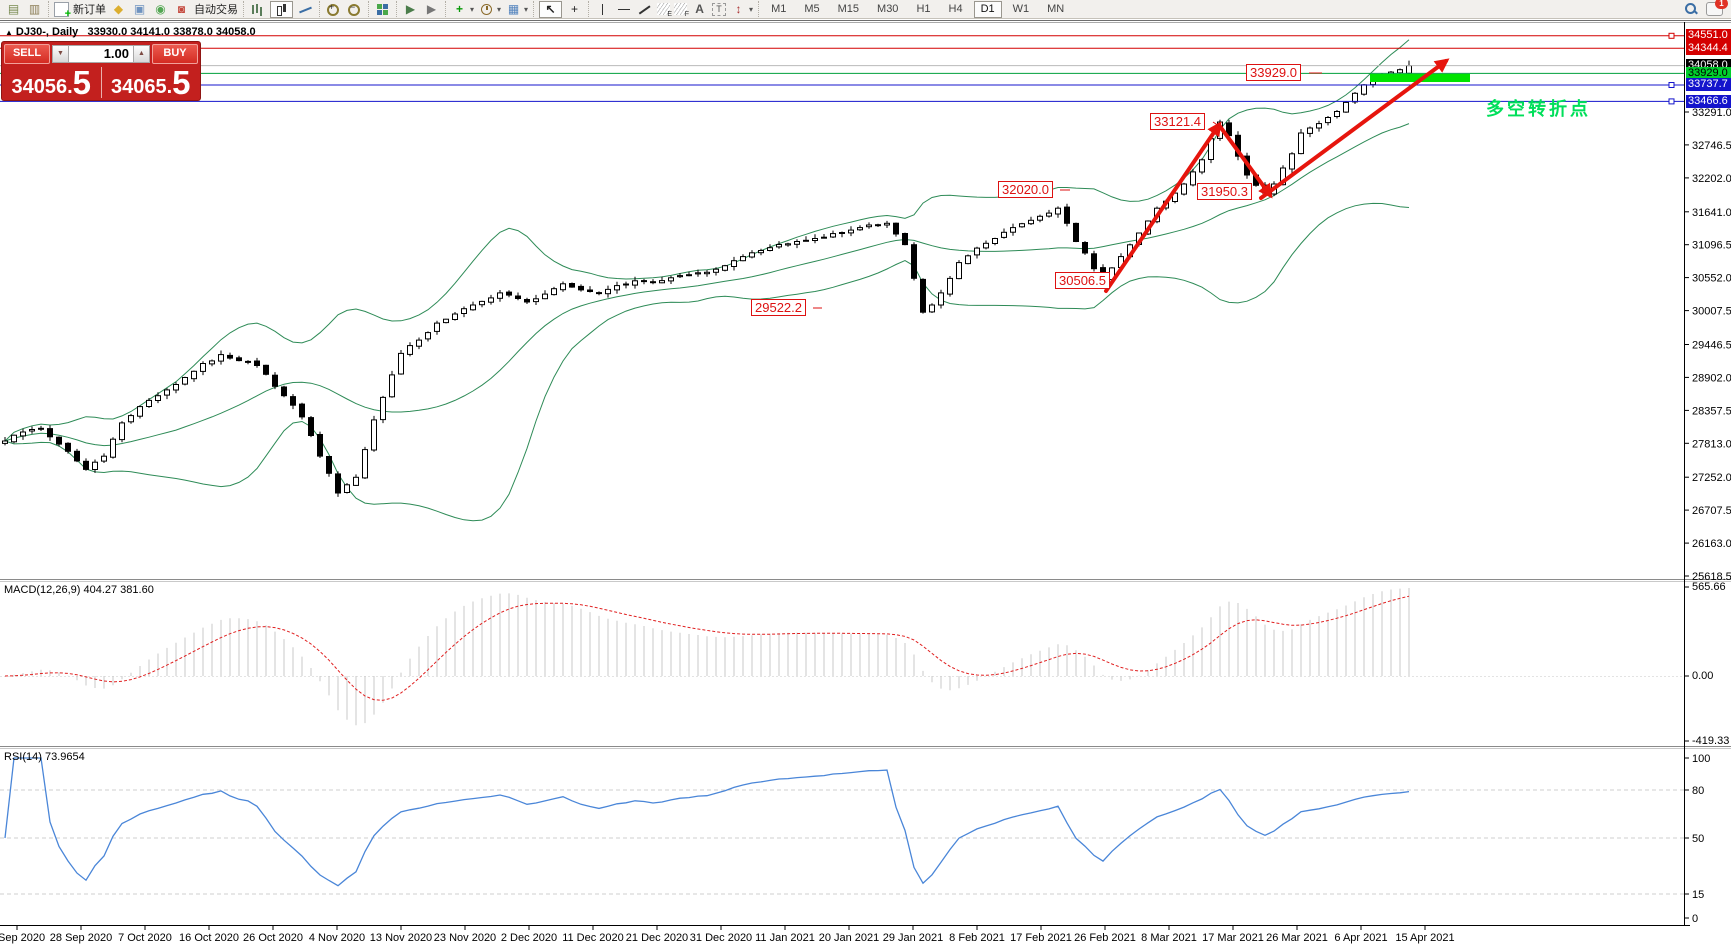 This screenshot has width=1731, height=945. Describe the element at coordinates (888, 8) in the screenshot. I see `timeframe-m30-button: M30` at that location.